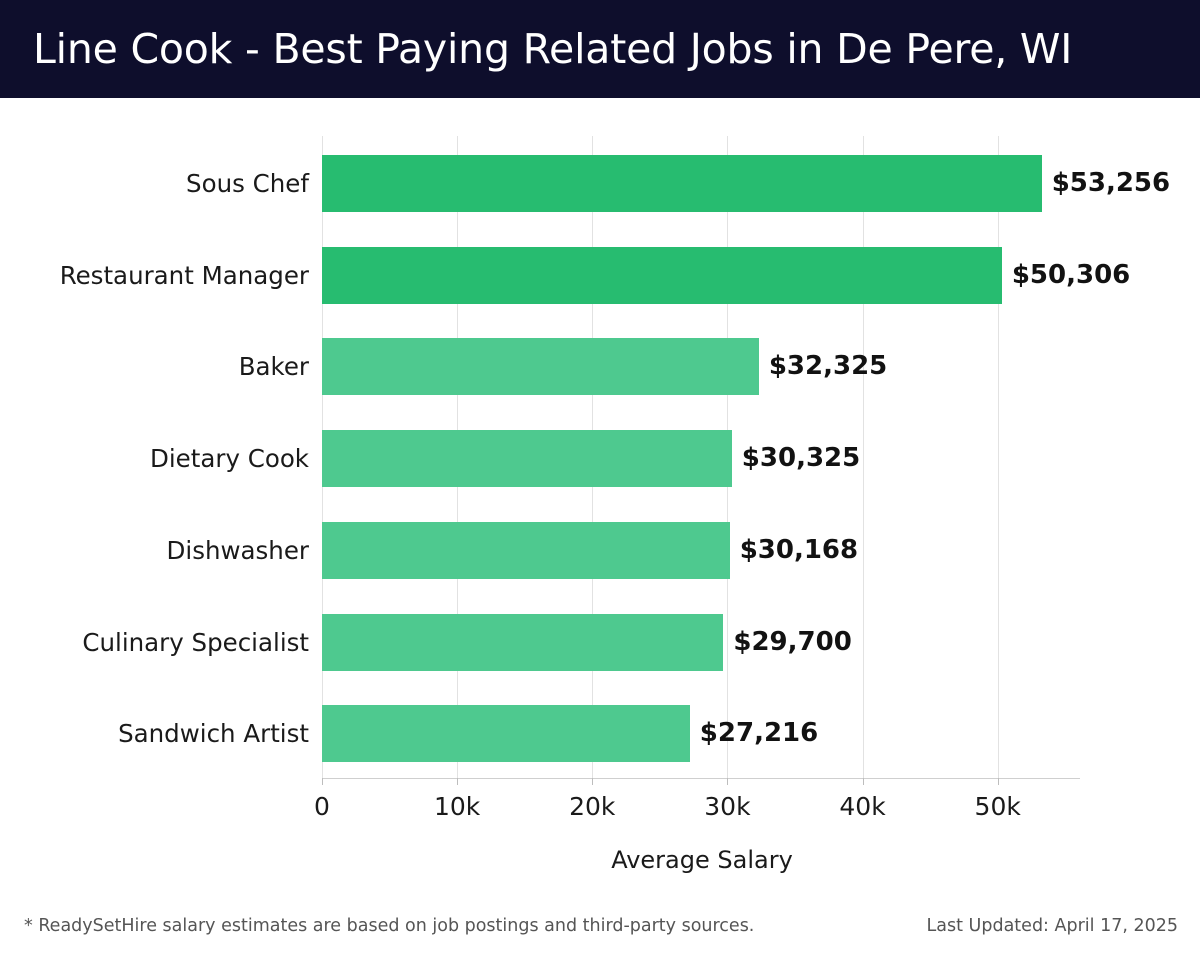 This screenshot has width=1200, height=958. Describe the element at coordinates (828, 366) in the screenshot. I see `bar-value-label: $32,325` at that location.